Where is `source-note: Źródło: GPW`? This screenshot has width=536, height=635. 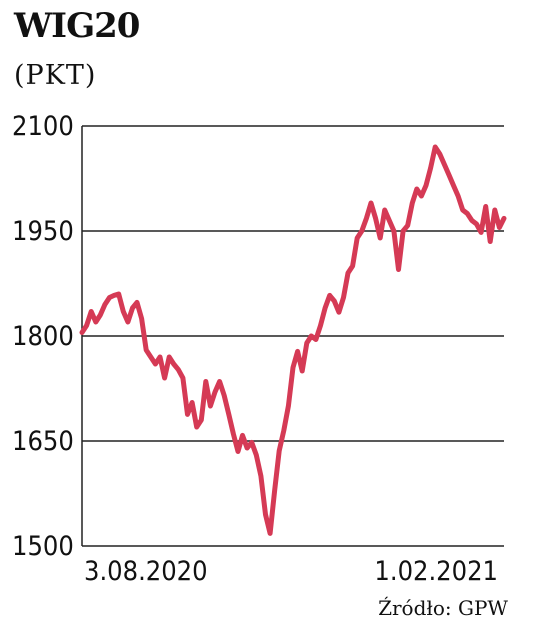
source-note: Źródło: GPW is located at coordinates (443, 608).